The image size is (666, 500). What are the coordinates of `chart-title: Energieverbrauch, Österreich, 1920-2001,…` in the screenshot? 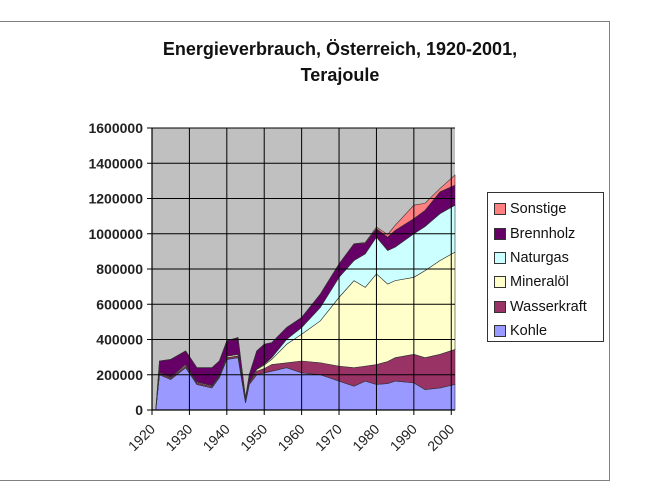 It's located at (340, 62).